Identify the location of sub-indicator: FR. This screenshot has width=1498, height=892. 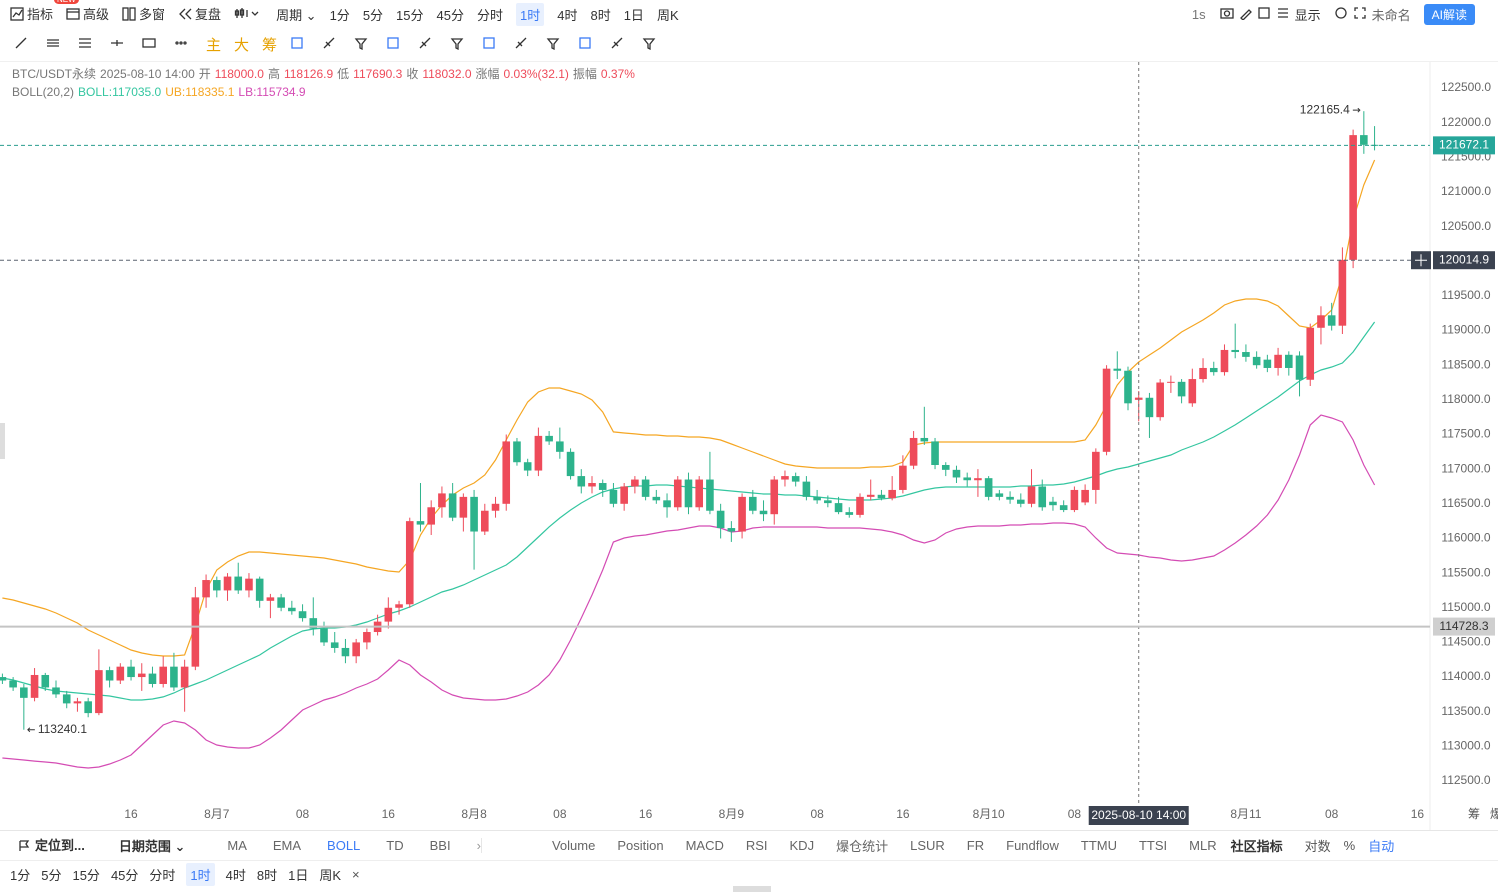
(975, 845).